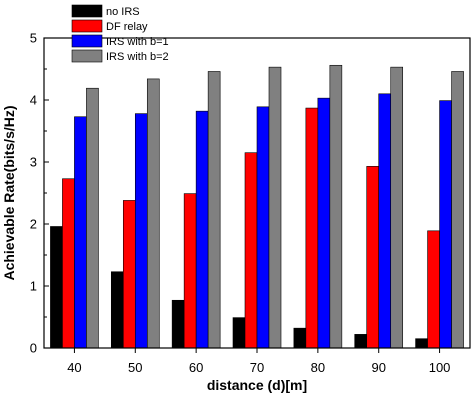 The image size is (474, 400). Describe the element at coordinates (257, 367) in the screenshot. I see `x-tick-label: 70` at that location.